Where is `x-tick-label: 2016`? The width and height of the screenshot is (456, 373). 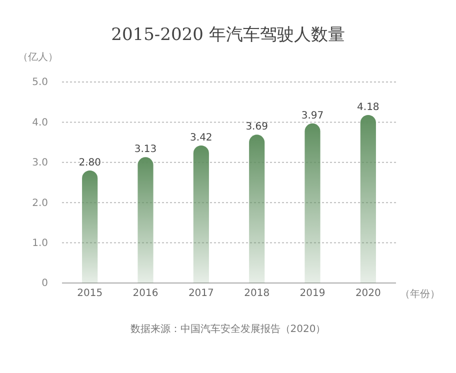 x-tick-label: 2016 is located at coordinates (145, 294).